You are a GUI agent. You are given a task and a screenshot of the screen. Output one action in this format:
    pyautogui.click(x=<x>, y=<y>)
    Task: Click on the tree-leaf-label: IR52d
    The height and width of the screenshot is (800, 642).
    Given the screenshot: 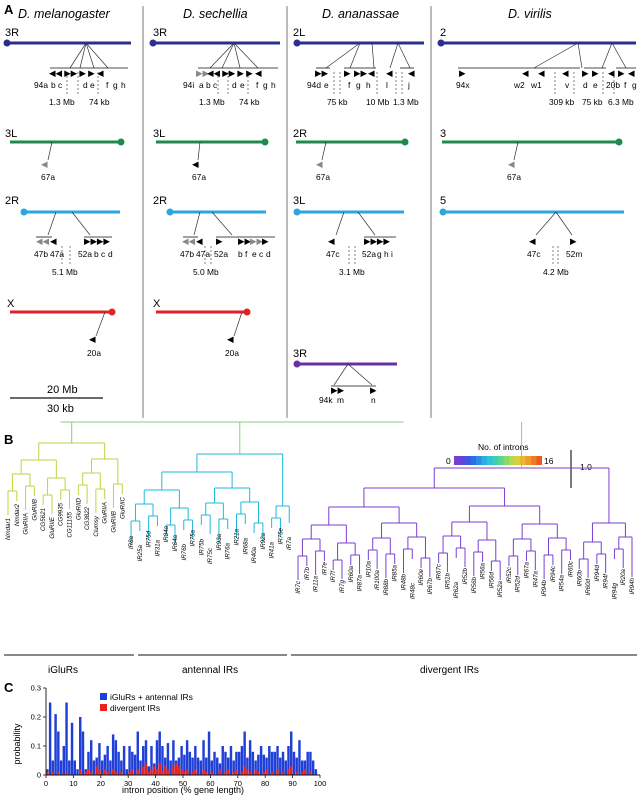 What is the action you would take?
    pyautogui.click(x=518, y=583)
    